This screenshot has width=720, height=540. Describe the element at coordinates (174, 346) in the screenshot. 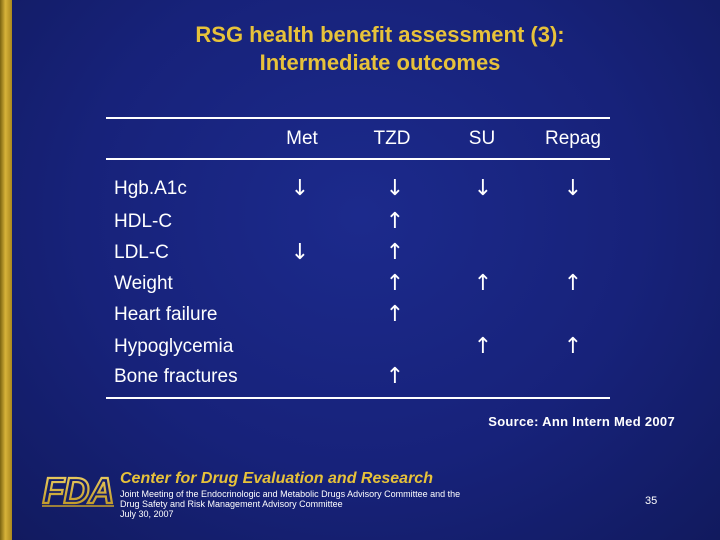

I see `row-label-hypoglycemia: Hypoglycemia` at that location.